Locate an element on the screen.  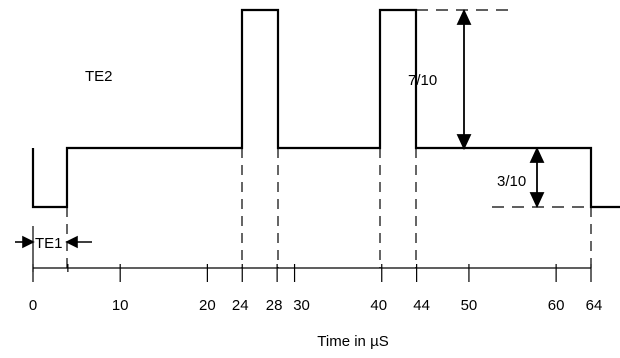
tick-label-60: 60 is located at coordinates (556, 305).